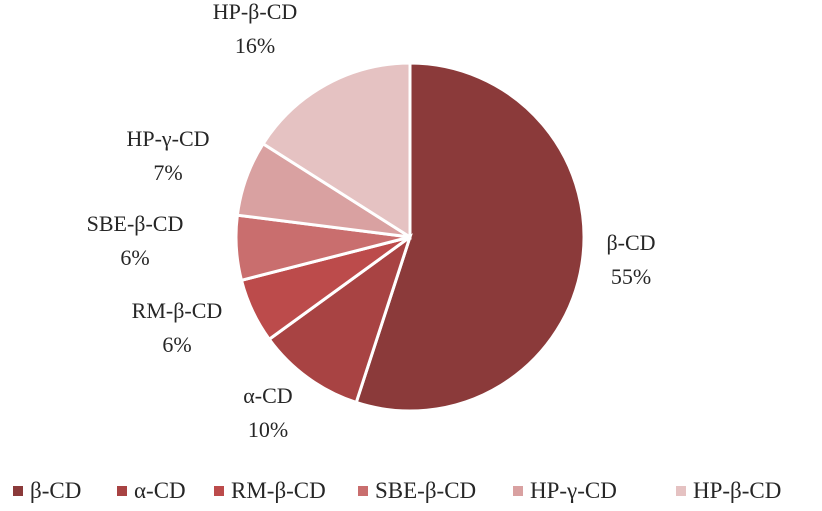 This screenshot has height=511, width=822. I want to click on data-label-category-sbe-beta-cd: SBE-β-CD, so click(135, 223).